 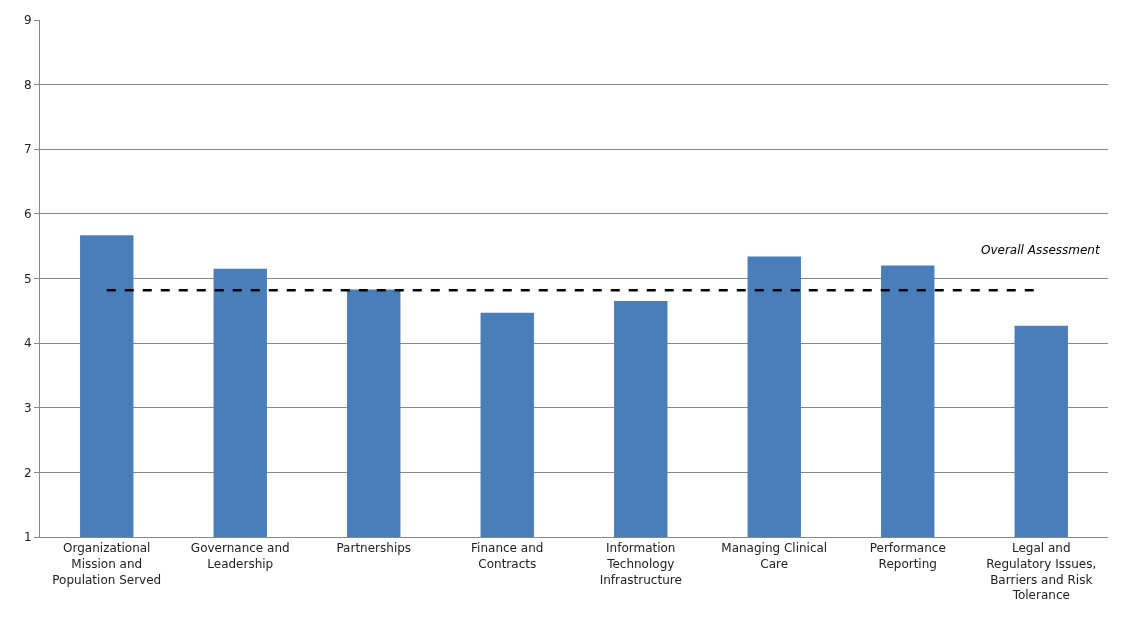 I want to click on y-tick-label: 5, so click(x=27, y=278).